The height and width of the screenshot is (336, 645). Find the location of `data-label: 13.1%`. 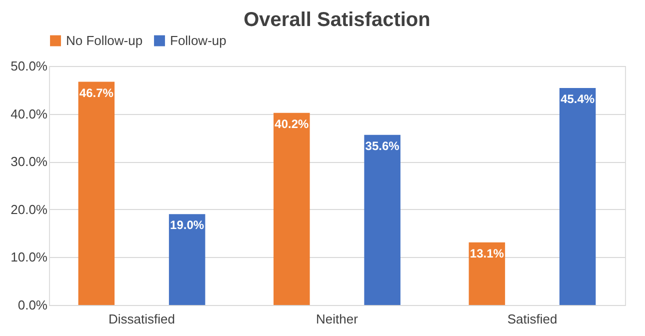

data-label: 13.1% is located at coordinates (487, 253).